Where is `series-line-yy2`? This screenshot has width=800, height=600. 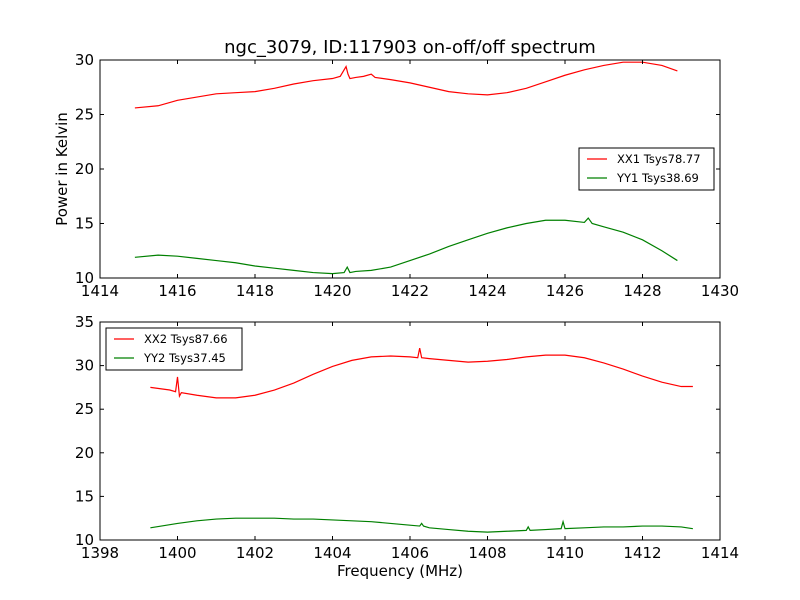
series-line-yy2 is located at coordinates (421, 525).